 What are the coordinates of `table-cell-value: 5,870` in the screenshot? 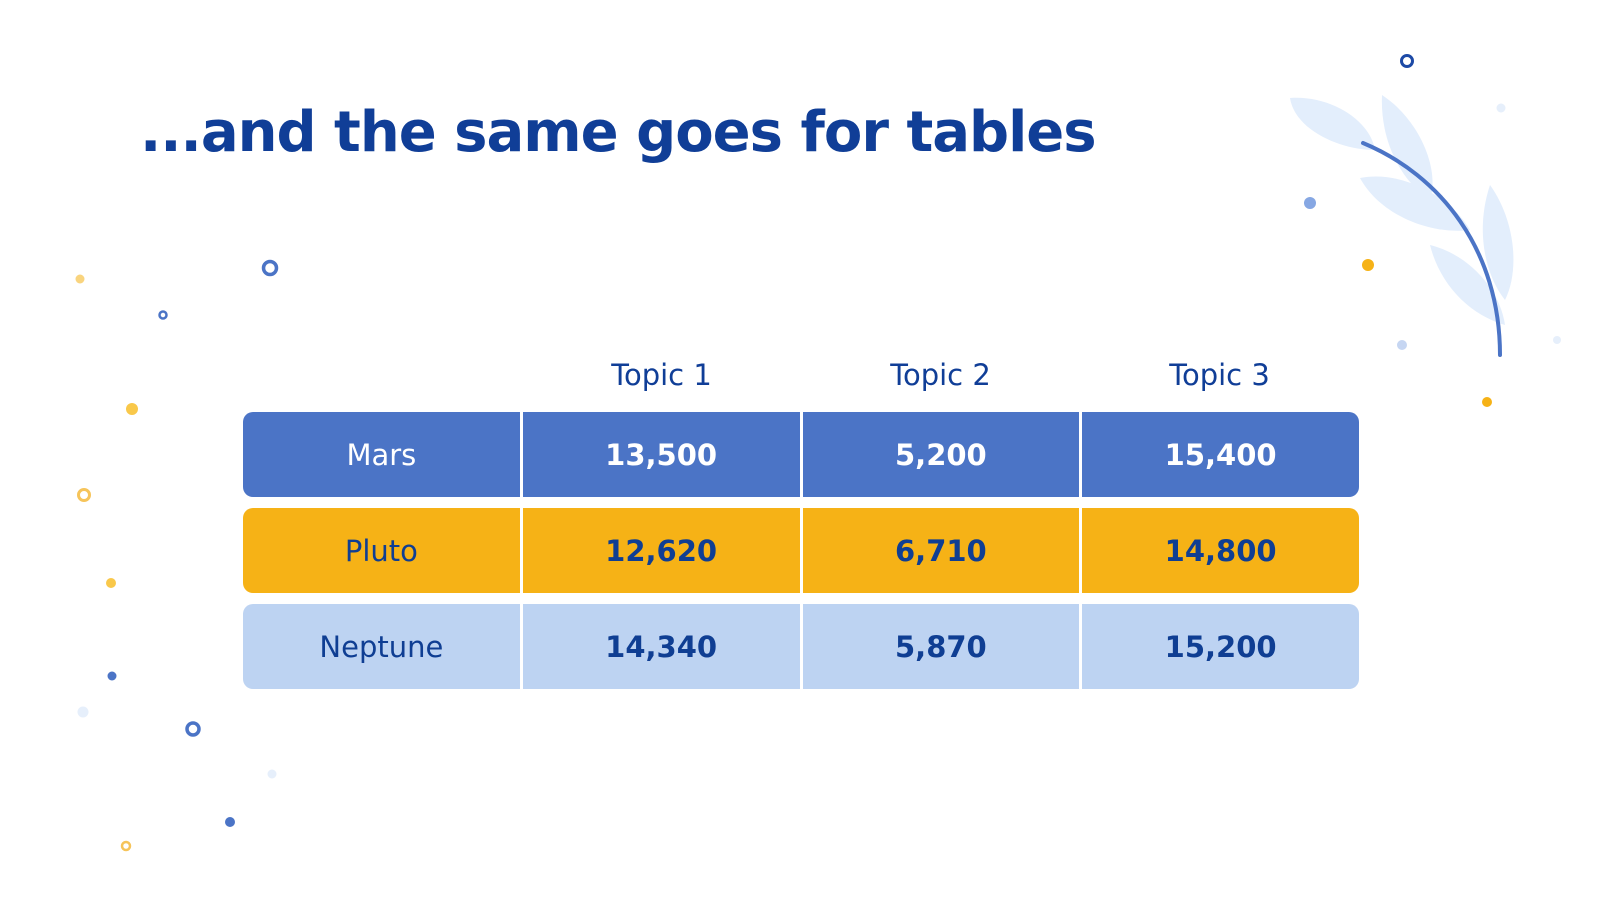 It's located at (939, 646).